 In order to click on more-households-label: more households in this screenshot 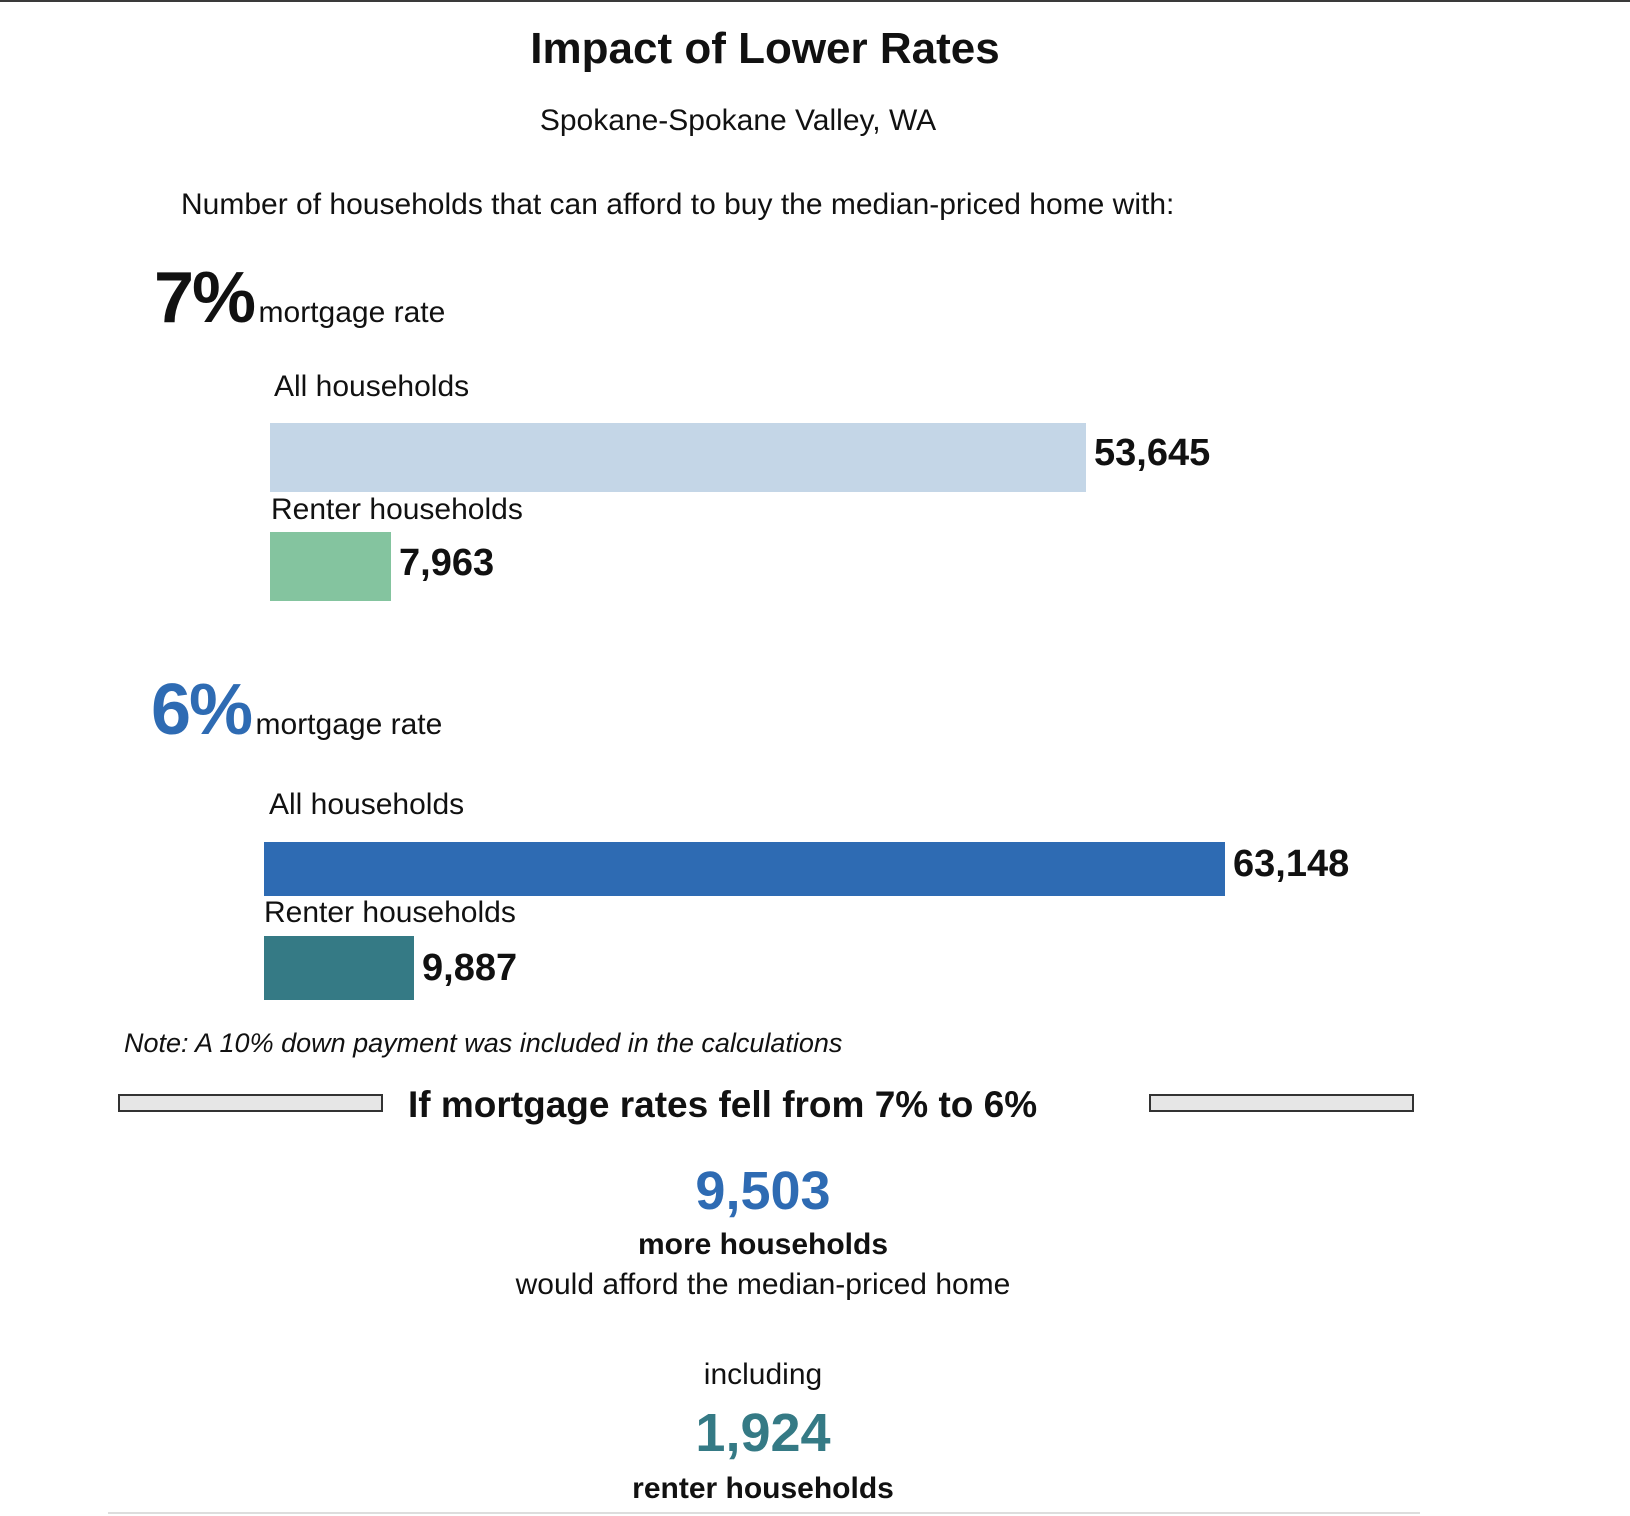, I will do `click(763, 1244)`.